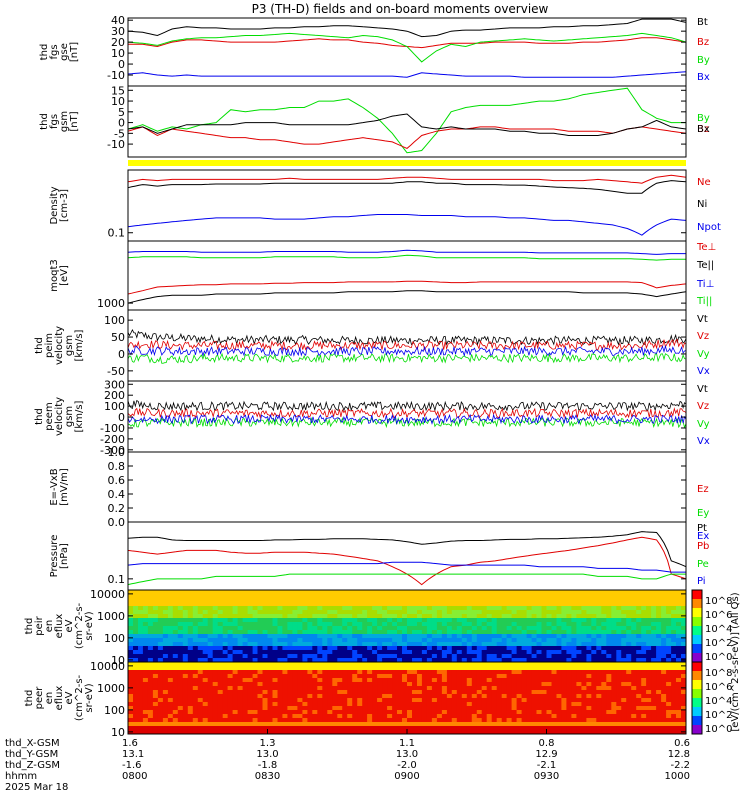  What do you see at coordinates (39, 698) in the screenshot?
I see `ylabel-line: peer` at bounding box center [39, 698].